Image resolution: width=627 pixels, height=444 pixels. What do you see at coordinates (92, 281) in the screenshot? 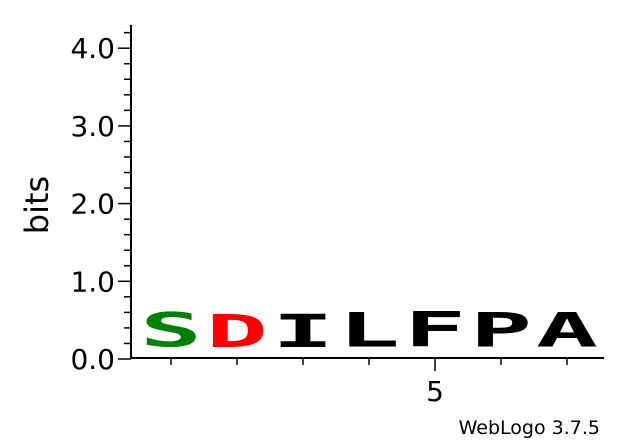
I see `y-tick-label: 1.0` at bounding box center [92, 281].